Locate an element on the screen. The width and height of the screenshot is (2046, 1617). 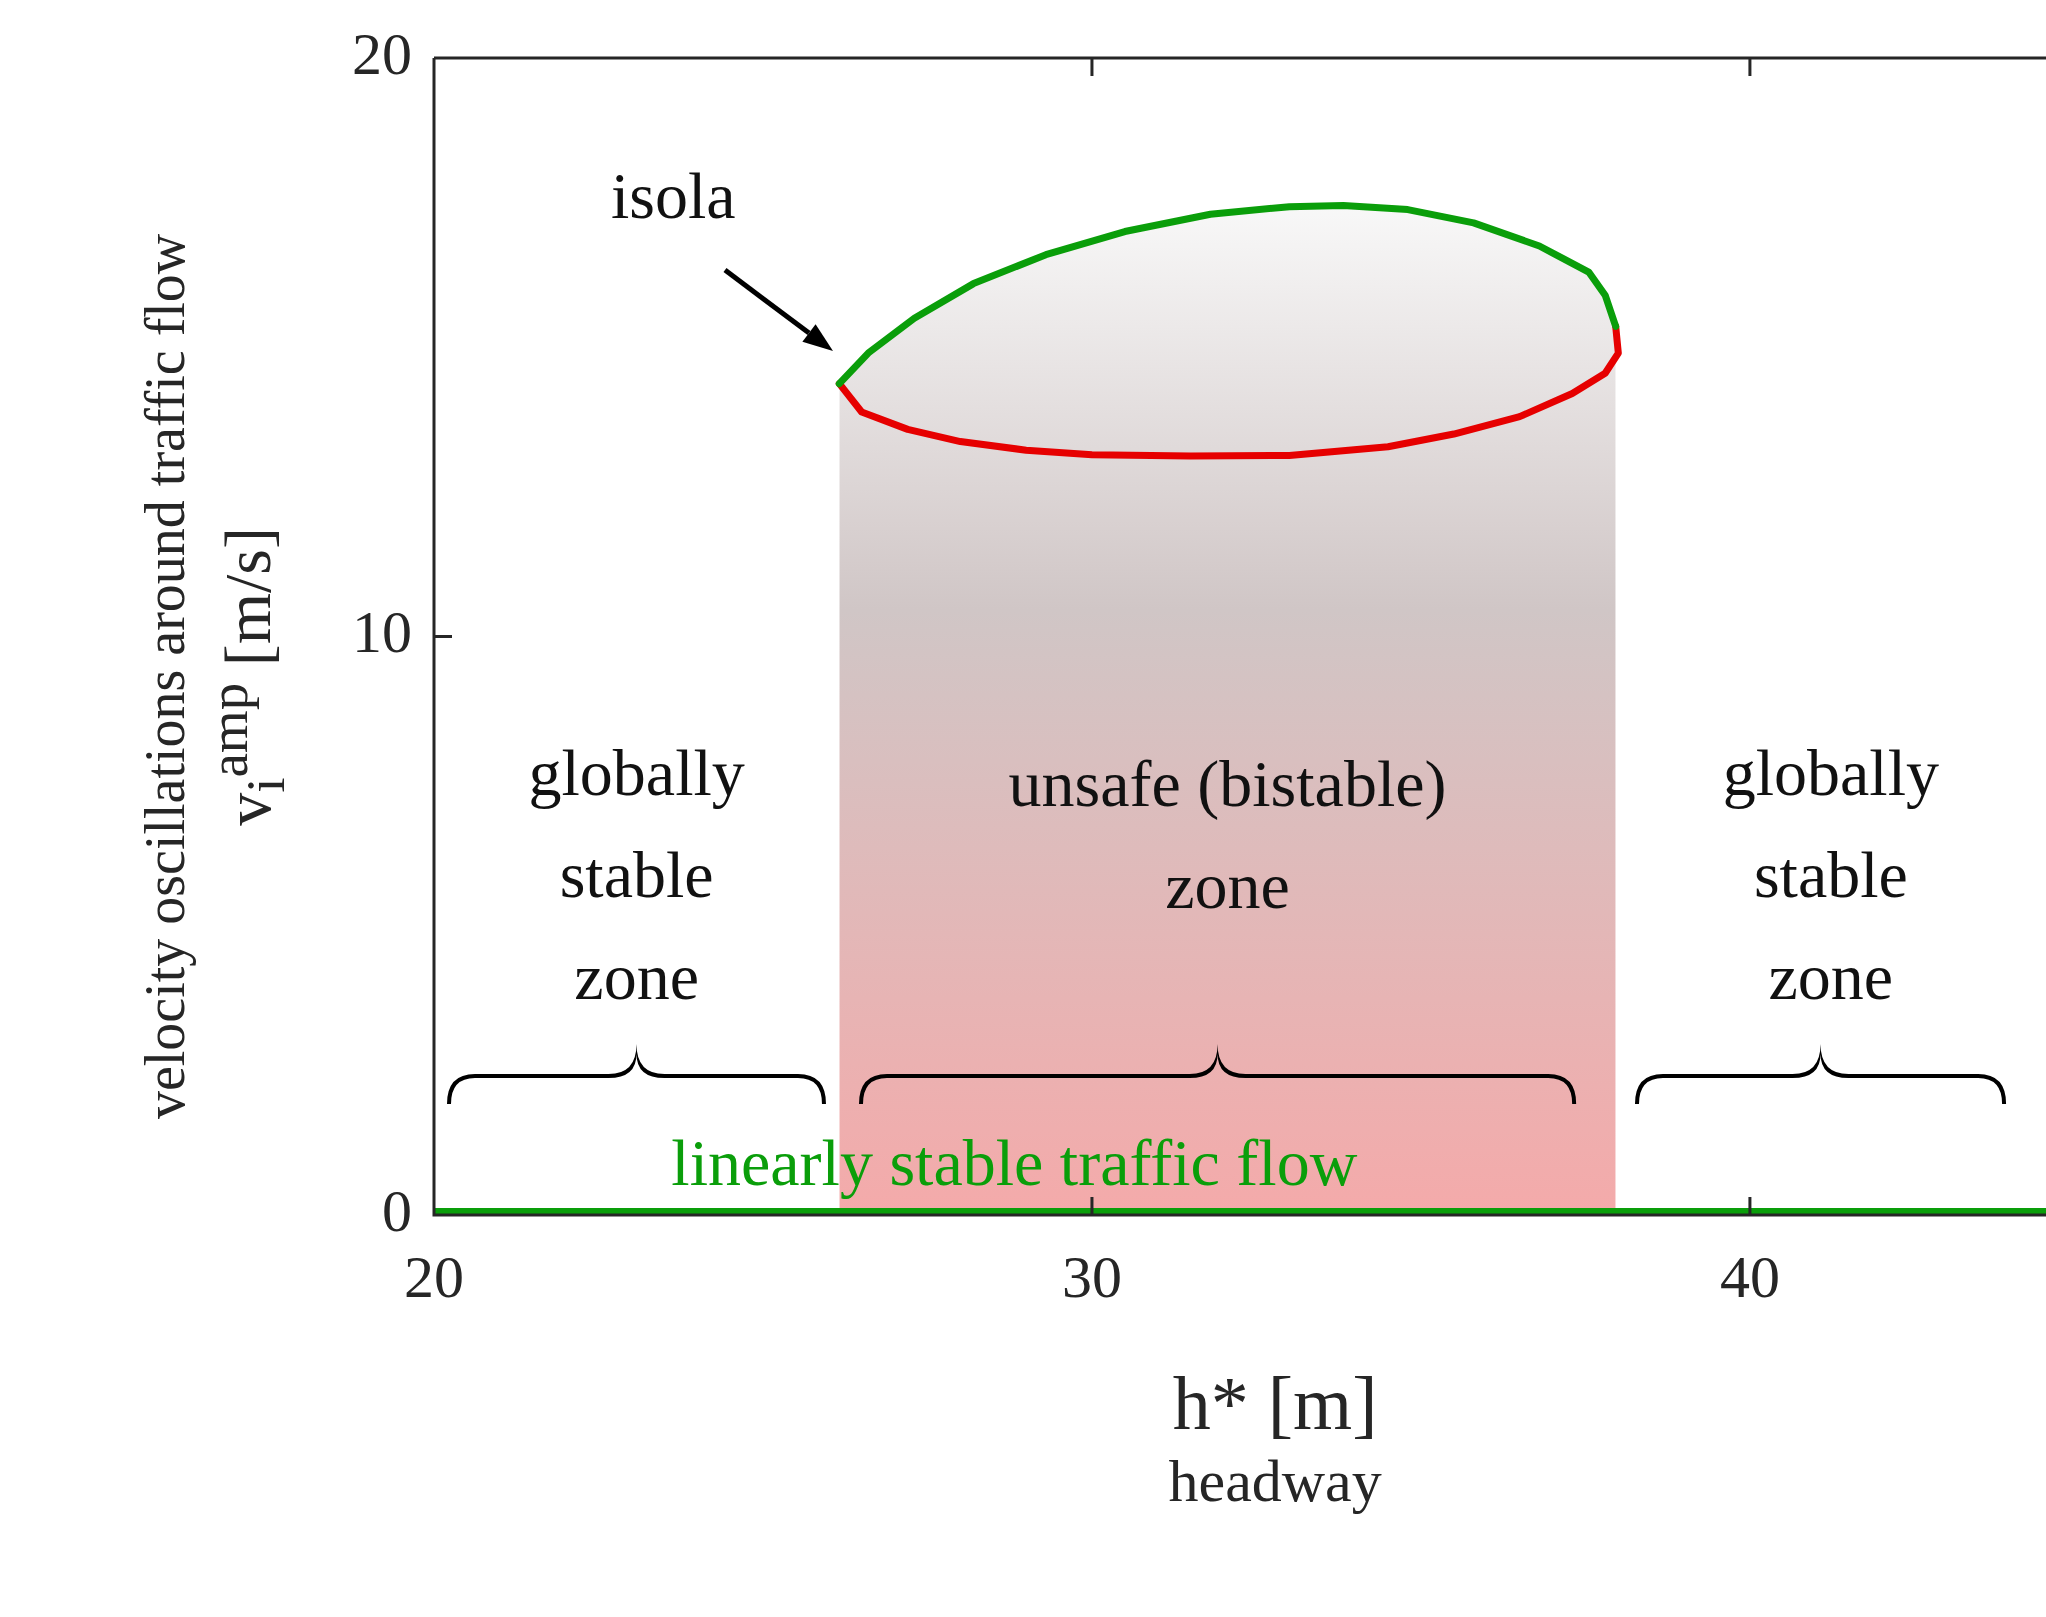
band-label: unsafe (bistable) zone is located at coordinates (1227, 834).